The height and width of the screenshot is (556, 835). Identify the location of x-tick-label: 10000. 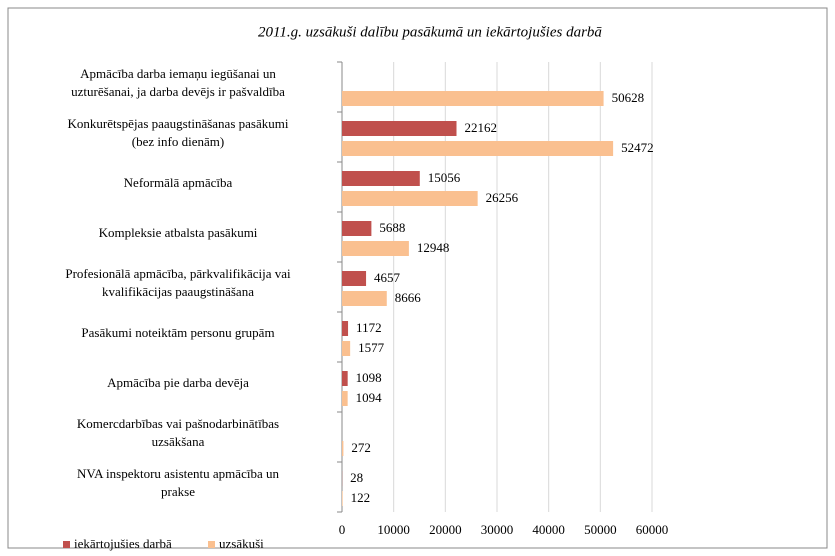
(393, 529).